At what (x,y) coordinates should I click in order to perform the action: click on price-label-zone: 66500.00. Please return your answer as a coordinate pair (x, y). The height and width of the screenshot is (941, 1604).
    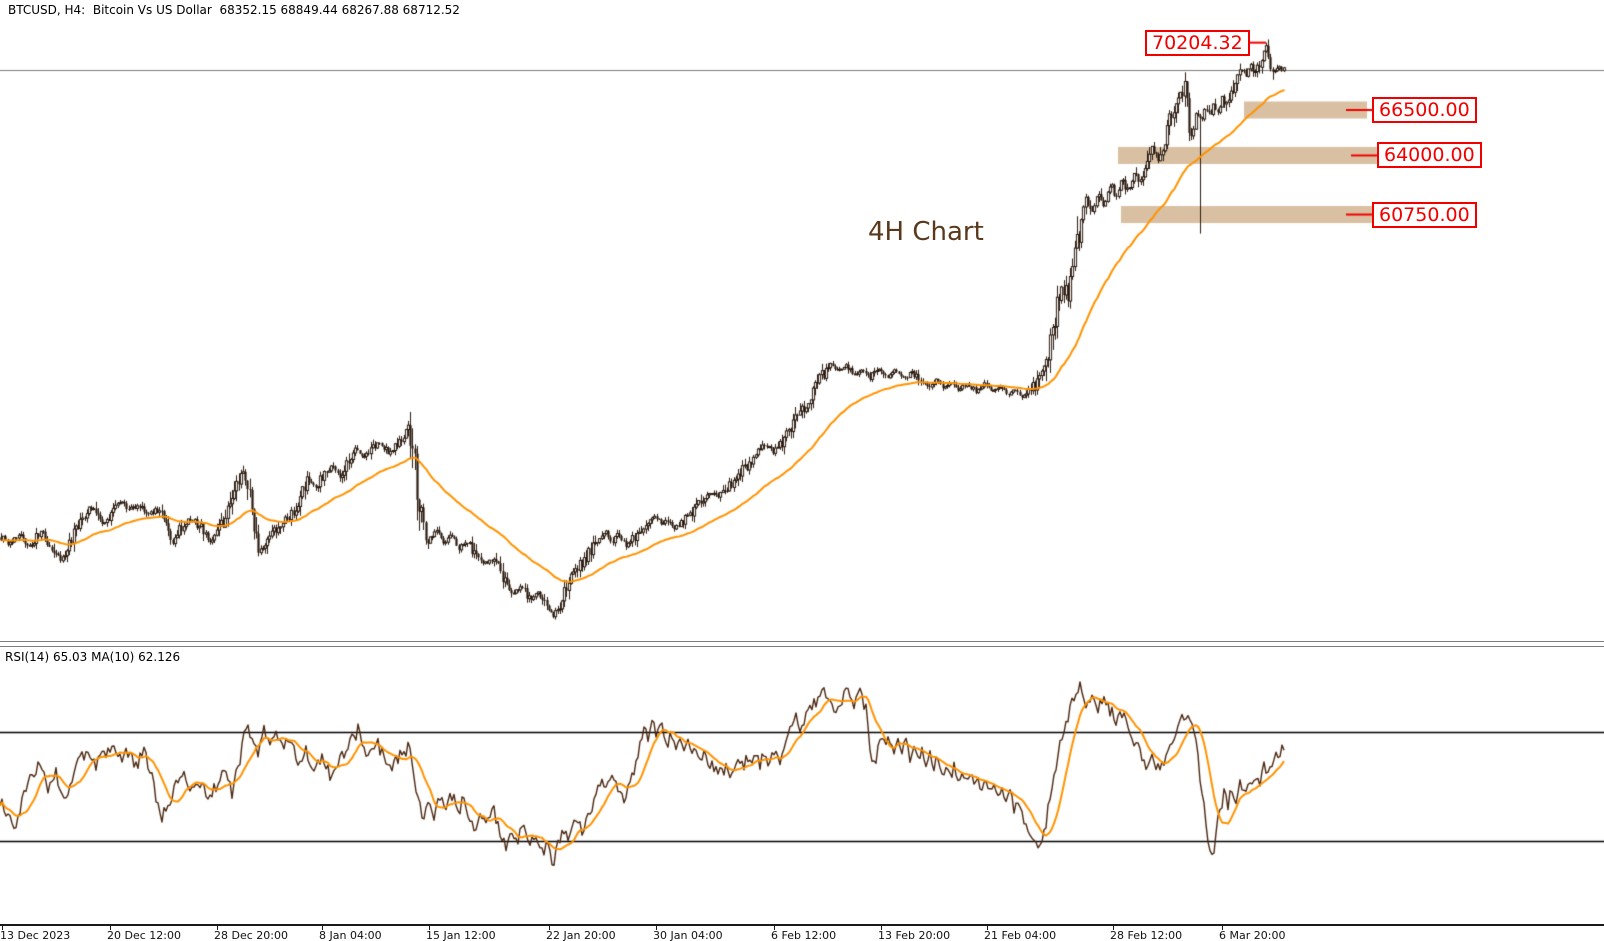
    Looking at the image, I should click on (1424, 110).